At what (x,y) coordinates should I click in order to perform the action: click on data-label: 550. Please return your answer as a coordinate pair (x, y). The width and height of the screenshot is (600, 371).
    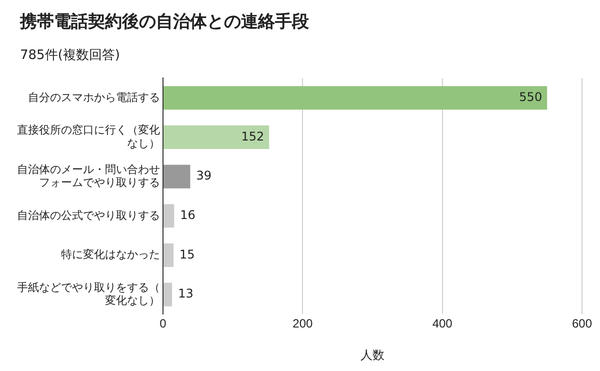
    Looking at the image, I should click on (530, 97).